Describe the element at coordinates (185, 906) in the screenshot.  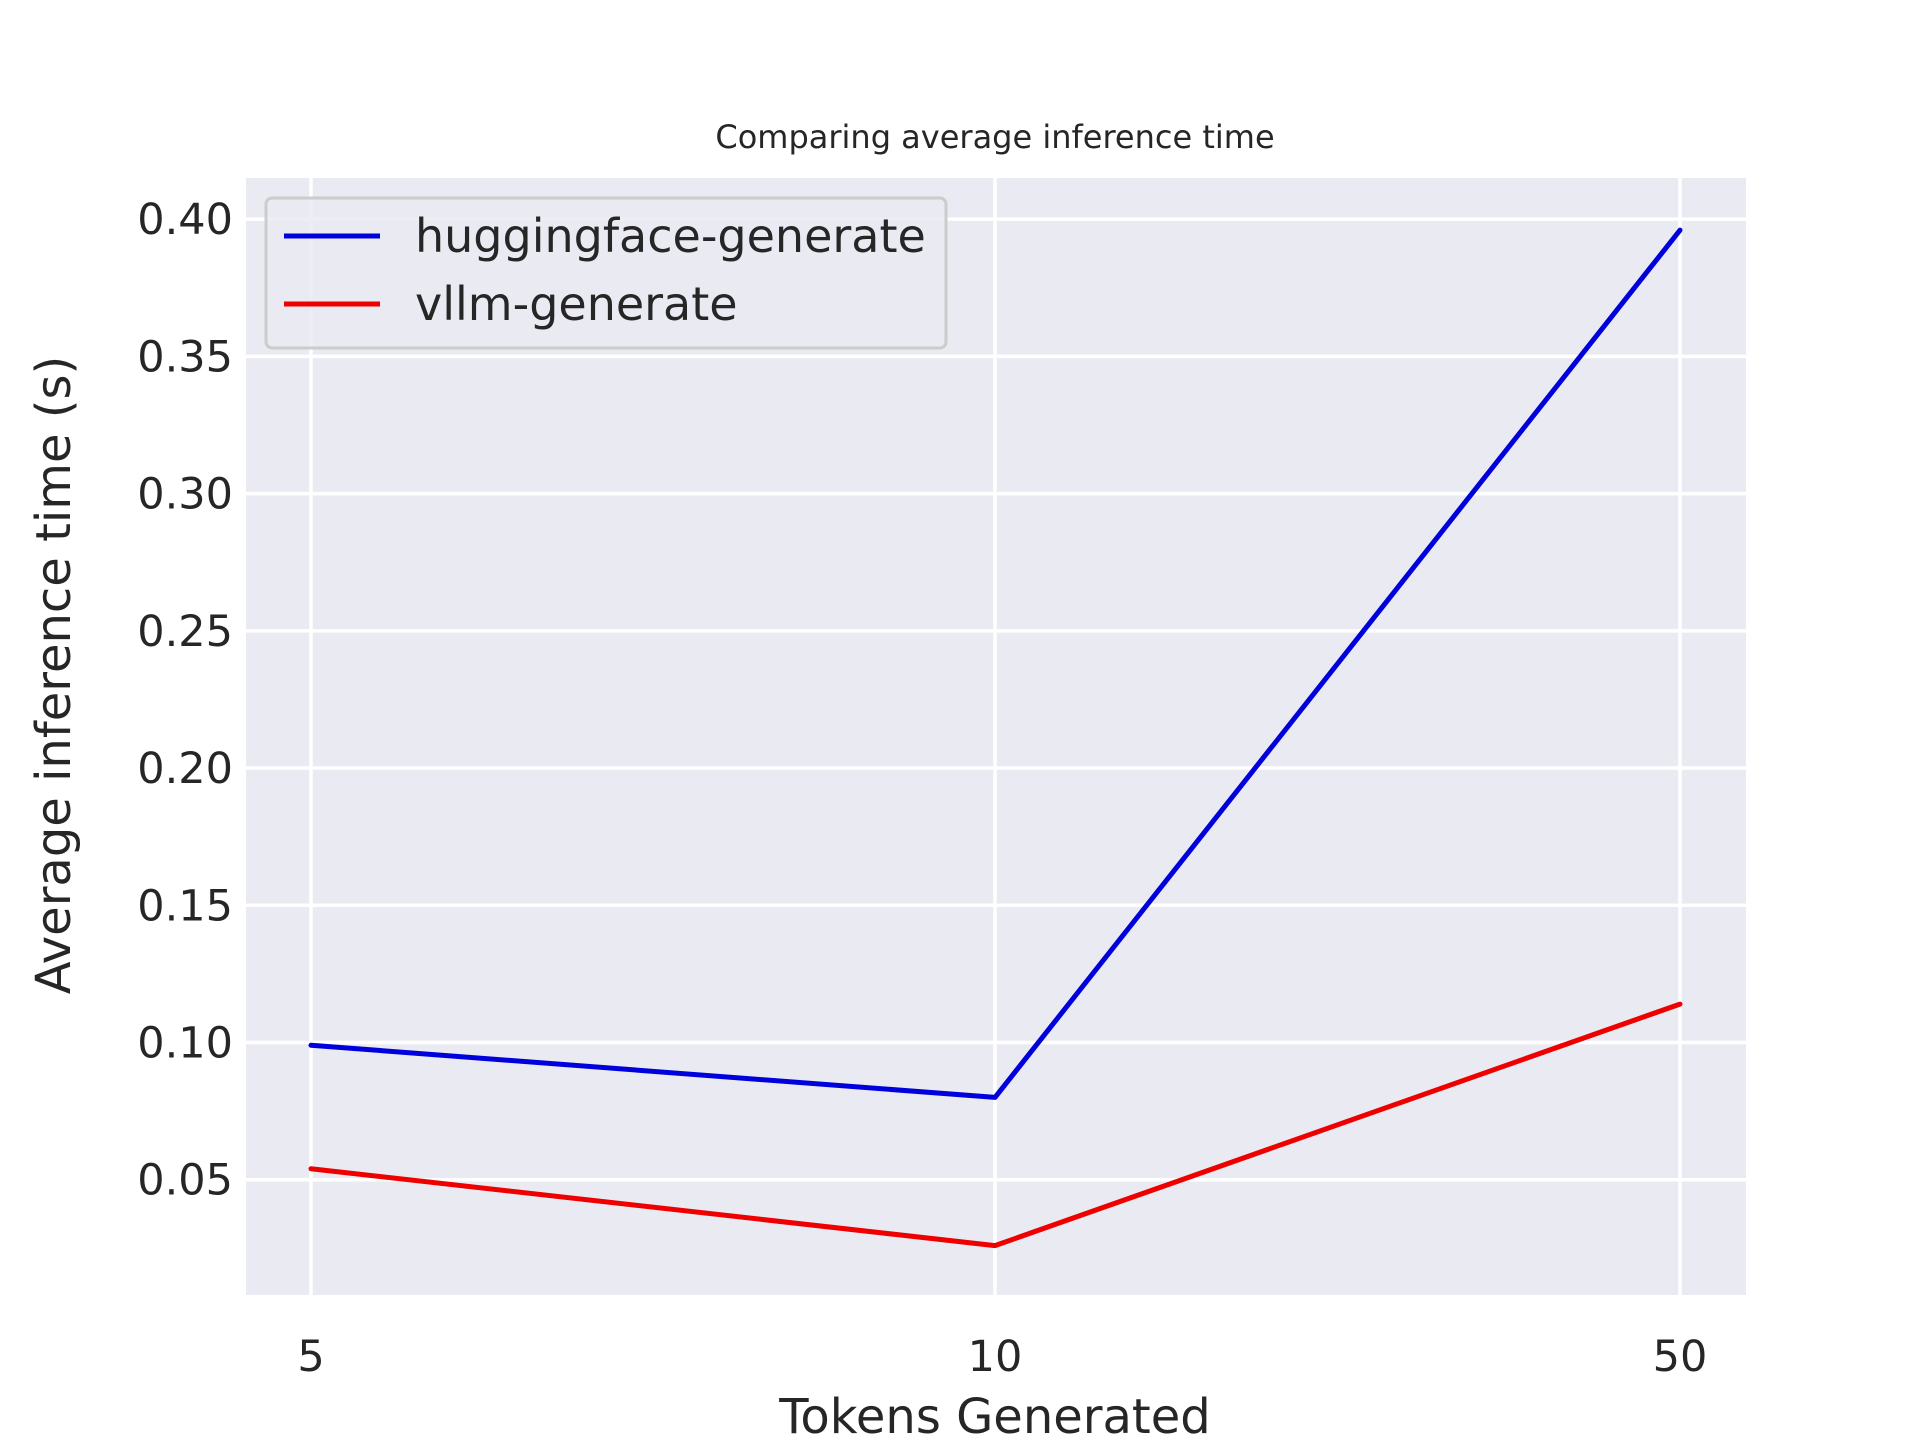
I see `y-tick-label: 0.15` at that location.